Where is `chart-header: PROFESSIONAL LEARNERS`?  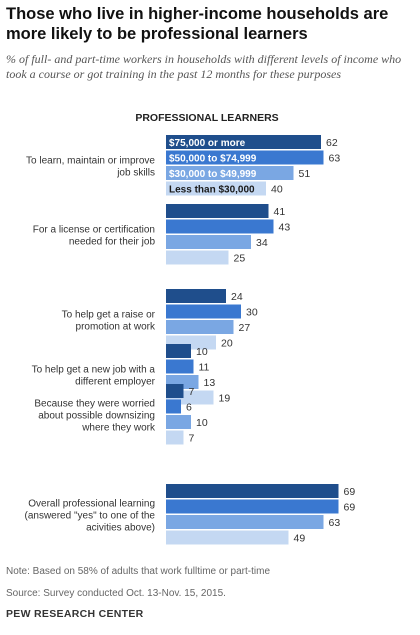 chart-header: PROFESSIONAL LEARNERS is located at coordinates (206, 118).